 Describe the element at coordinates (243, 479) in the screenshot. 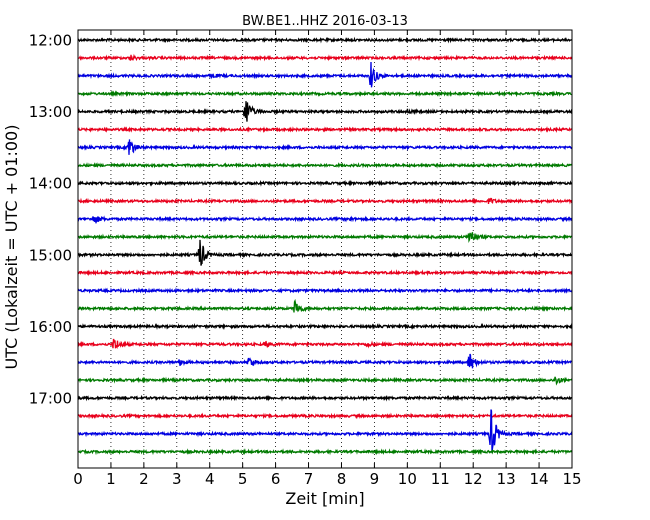

I see `x-tick-label: 5` at that location.